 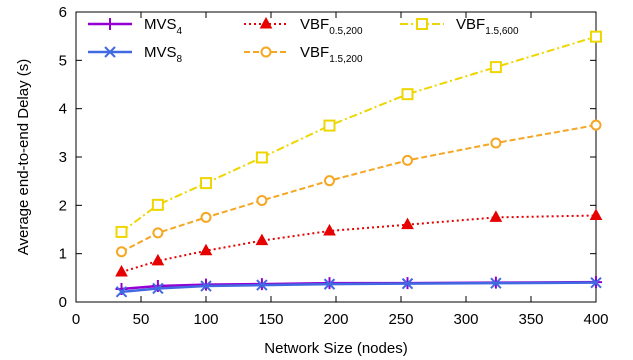 I want to click on legend-entry: VBF1.5,600, so click(x=459, y=26).